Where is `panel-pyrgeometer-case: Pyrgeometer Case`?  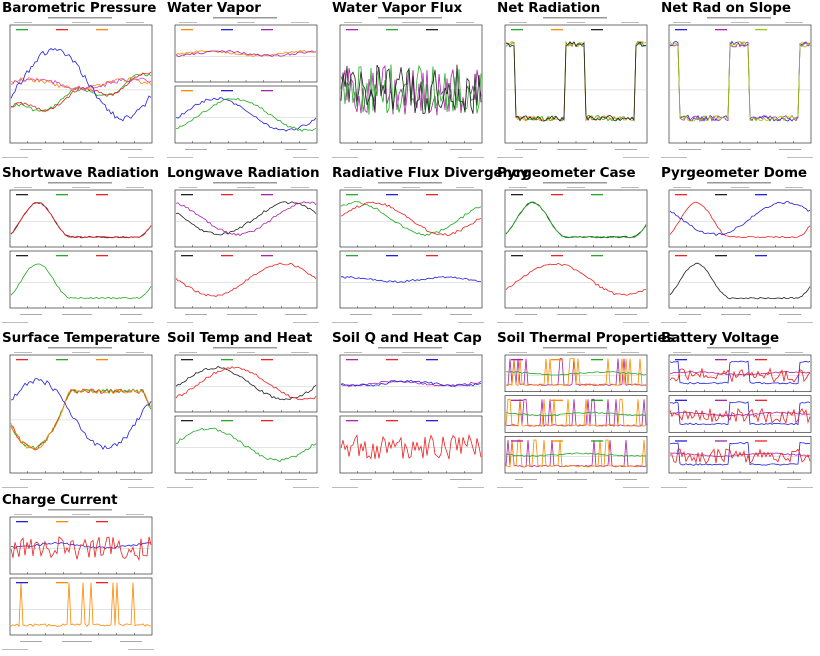
panel-pyrgeometer-case: Pyrgeometer Case is located at coordinates (575, 247).